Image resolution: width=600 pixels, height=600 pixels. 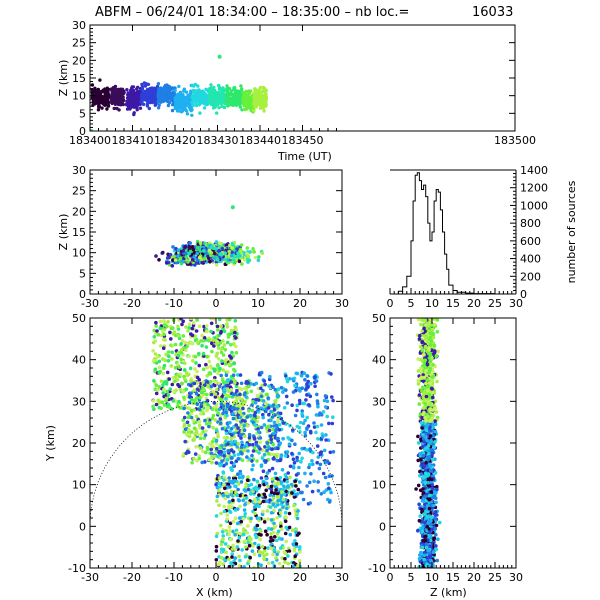 I want to click on time-ylabel: Z (km), so click(x=63, y=78).